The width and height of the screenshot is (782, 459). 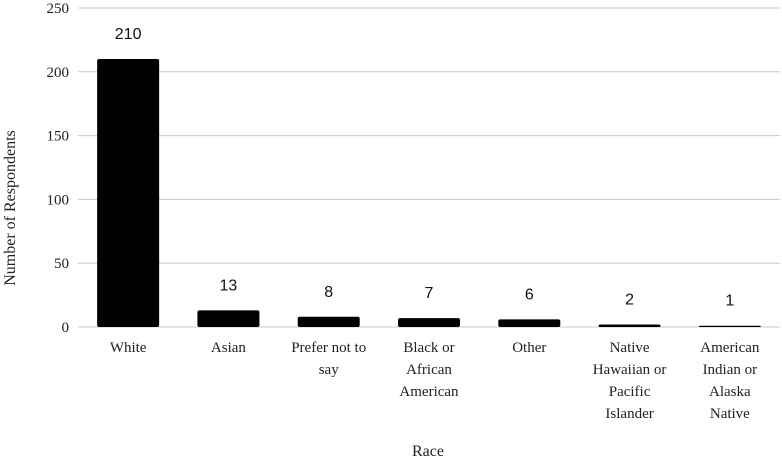 I want to click on data-label-4: 7, so click(x=429, y=293).